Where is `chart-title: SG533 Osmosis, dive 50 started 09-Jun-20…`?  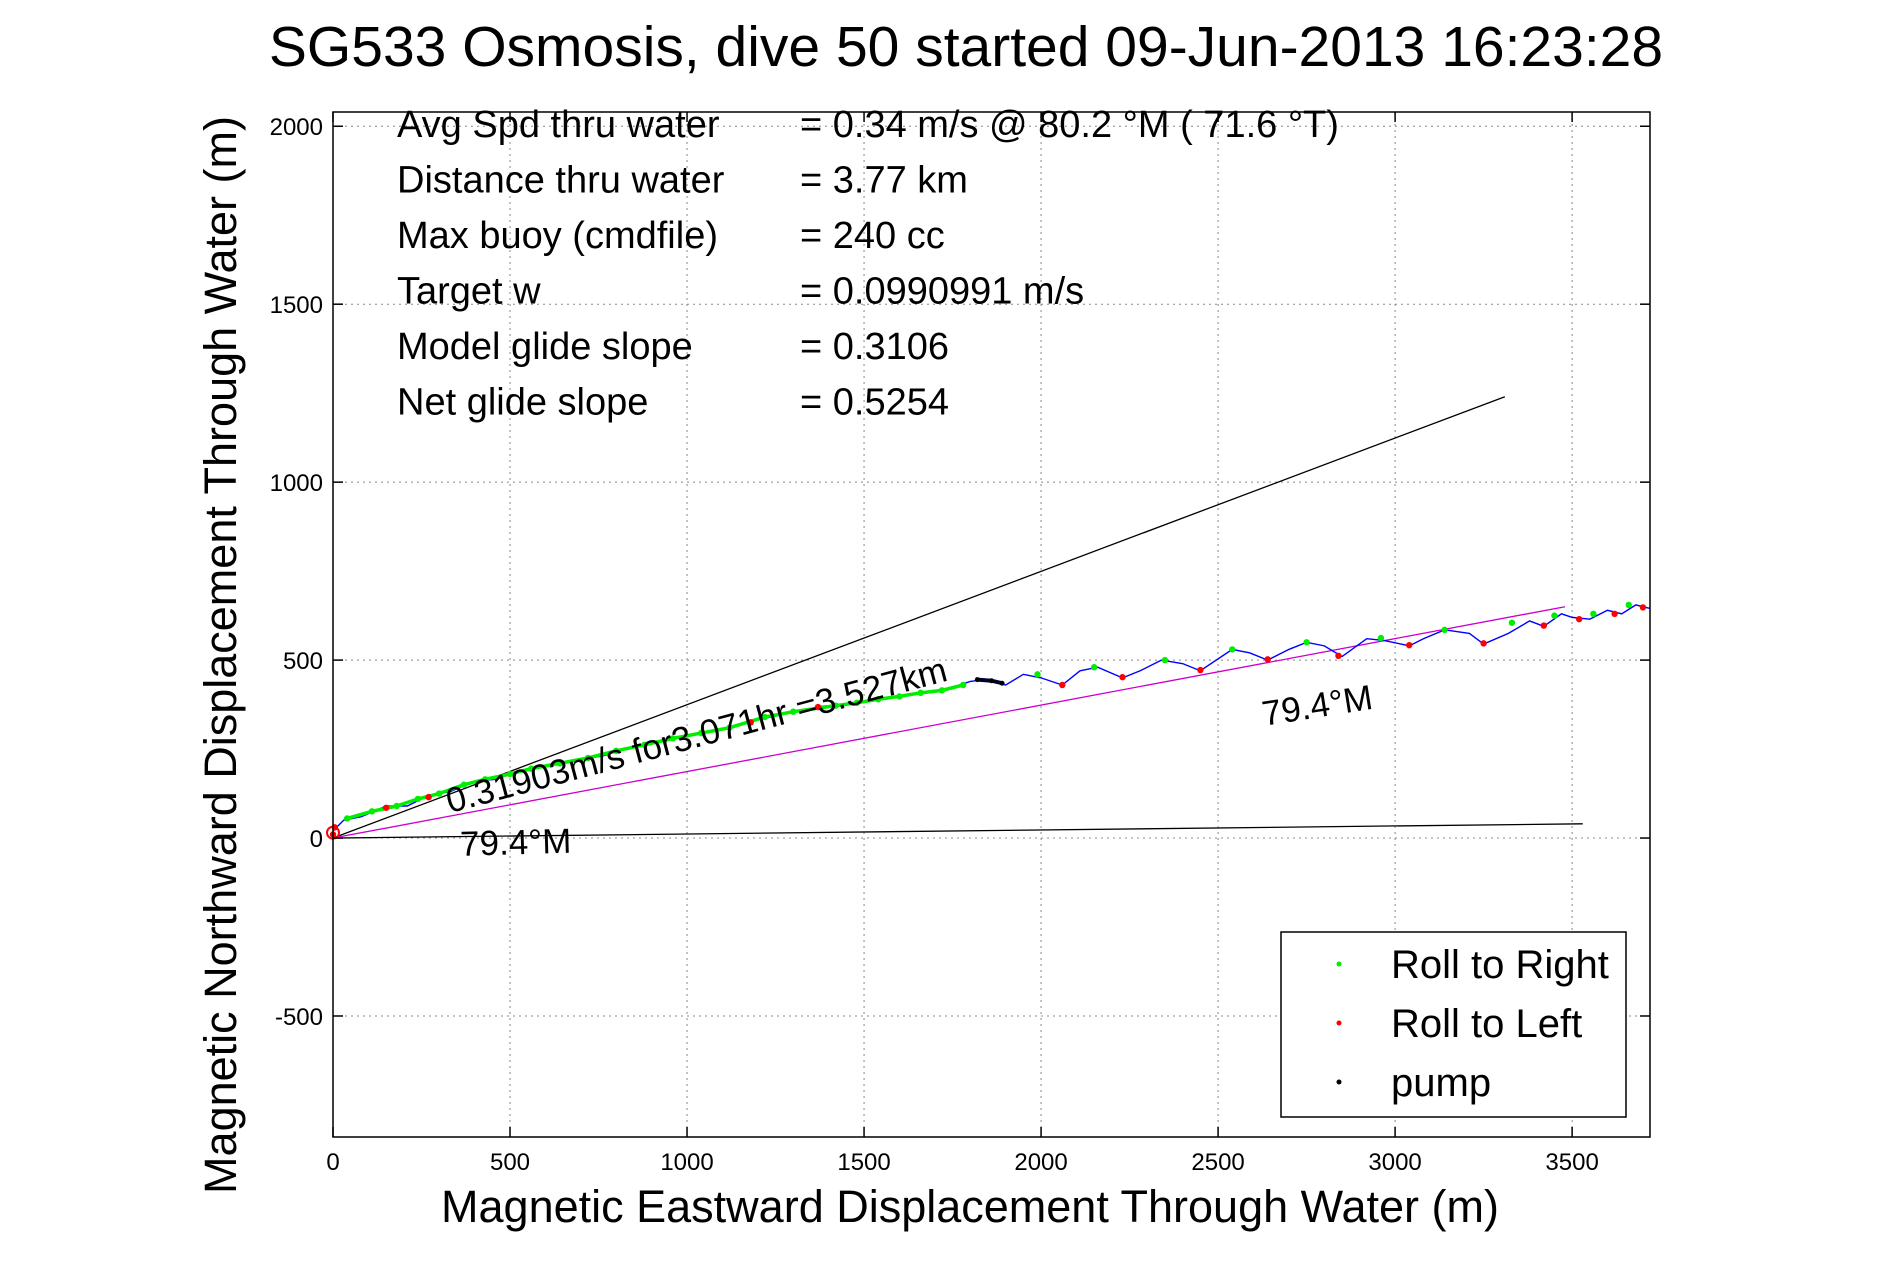 chart-title: SG533 Osmosis, dive 50 started 09-Jun-20… is located at coordinates (966, 47).